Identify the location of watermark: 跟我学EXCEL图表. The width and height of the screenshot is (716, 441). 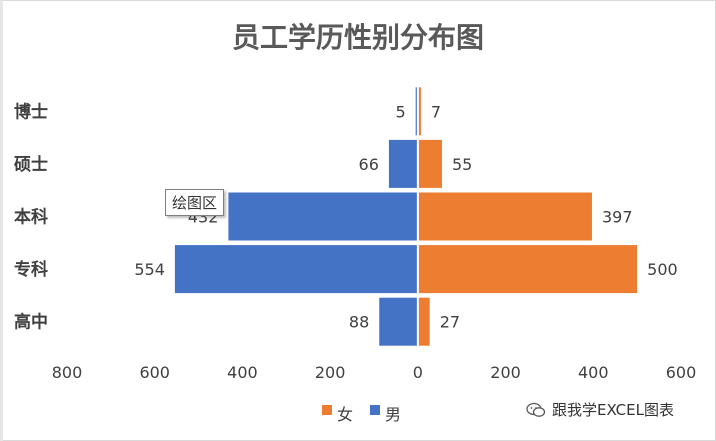
(600, 409).